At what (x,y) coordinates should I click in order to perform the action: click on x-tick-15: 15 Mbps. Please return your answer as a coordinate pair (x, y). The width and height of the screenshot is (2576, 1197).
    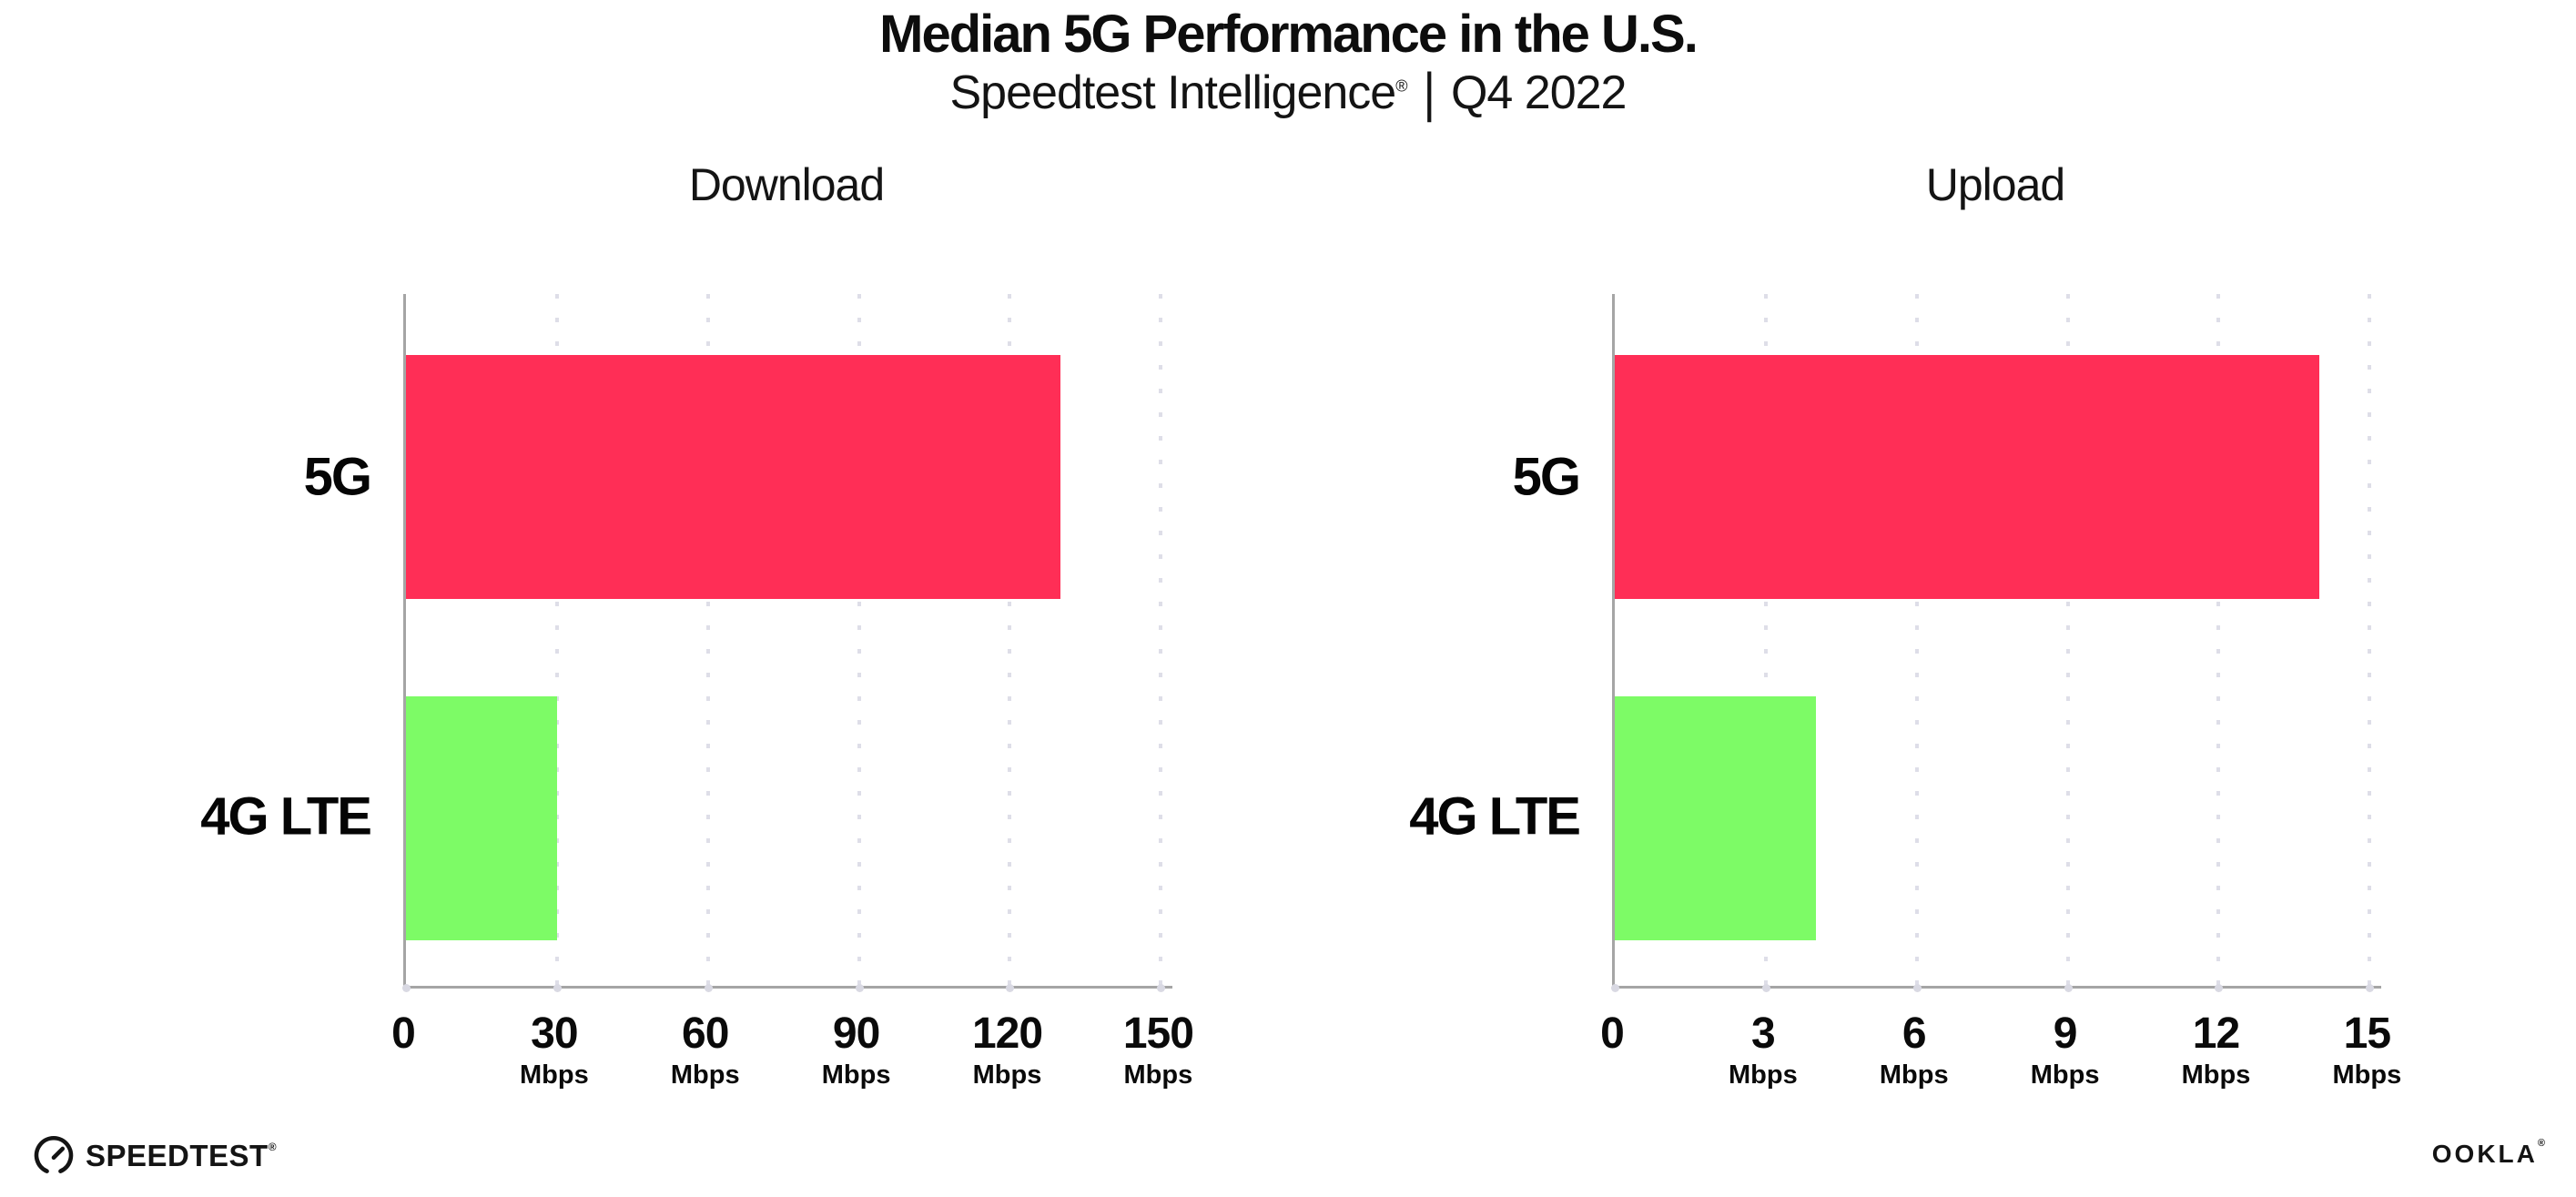
    Looking at the image, I should click on (2367, 1049).